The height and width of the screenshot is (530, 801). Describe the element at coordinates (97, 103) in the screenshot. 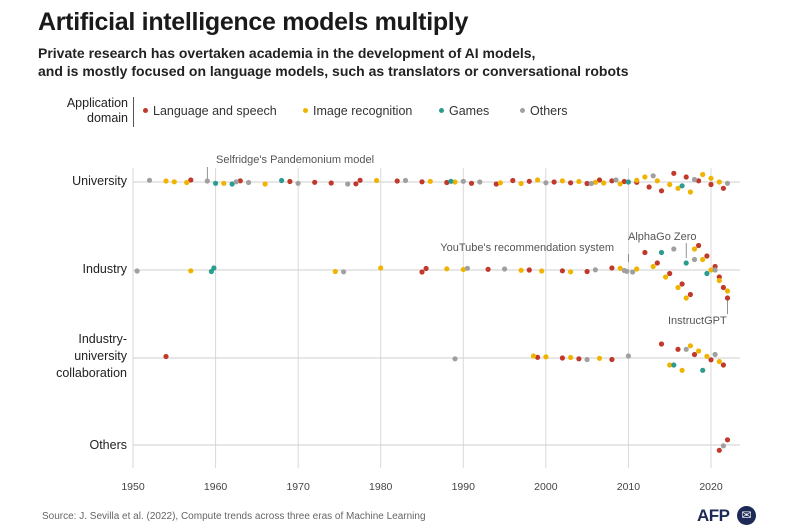

I see `legend-title-line-1: Application` at that location.